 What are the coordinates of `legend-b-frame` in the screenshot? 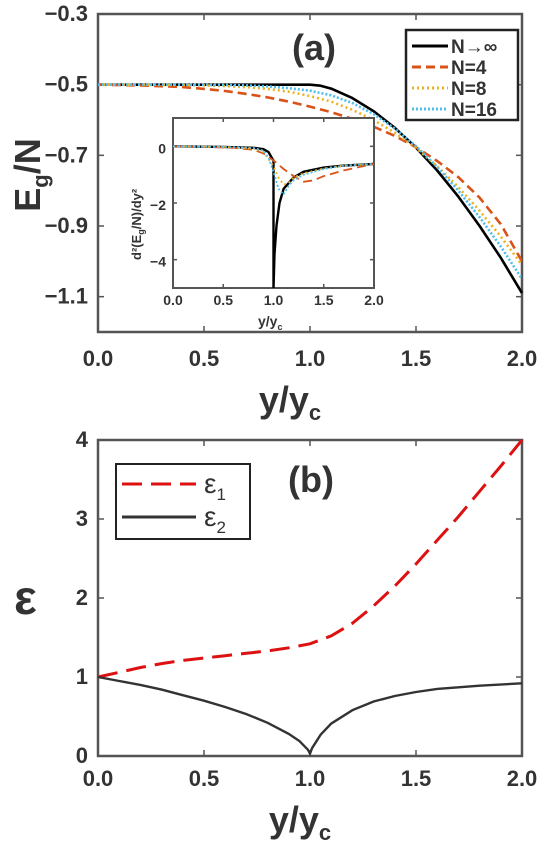 It's located at (183, 501).